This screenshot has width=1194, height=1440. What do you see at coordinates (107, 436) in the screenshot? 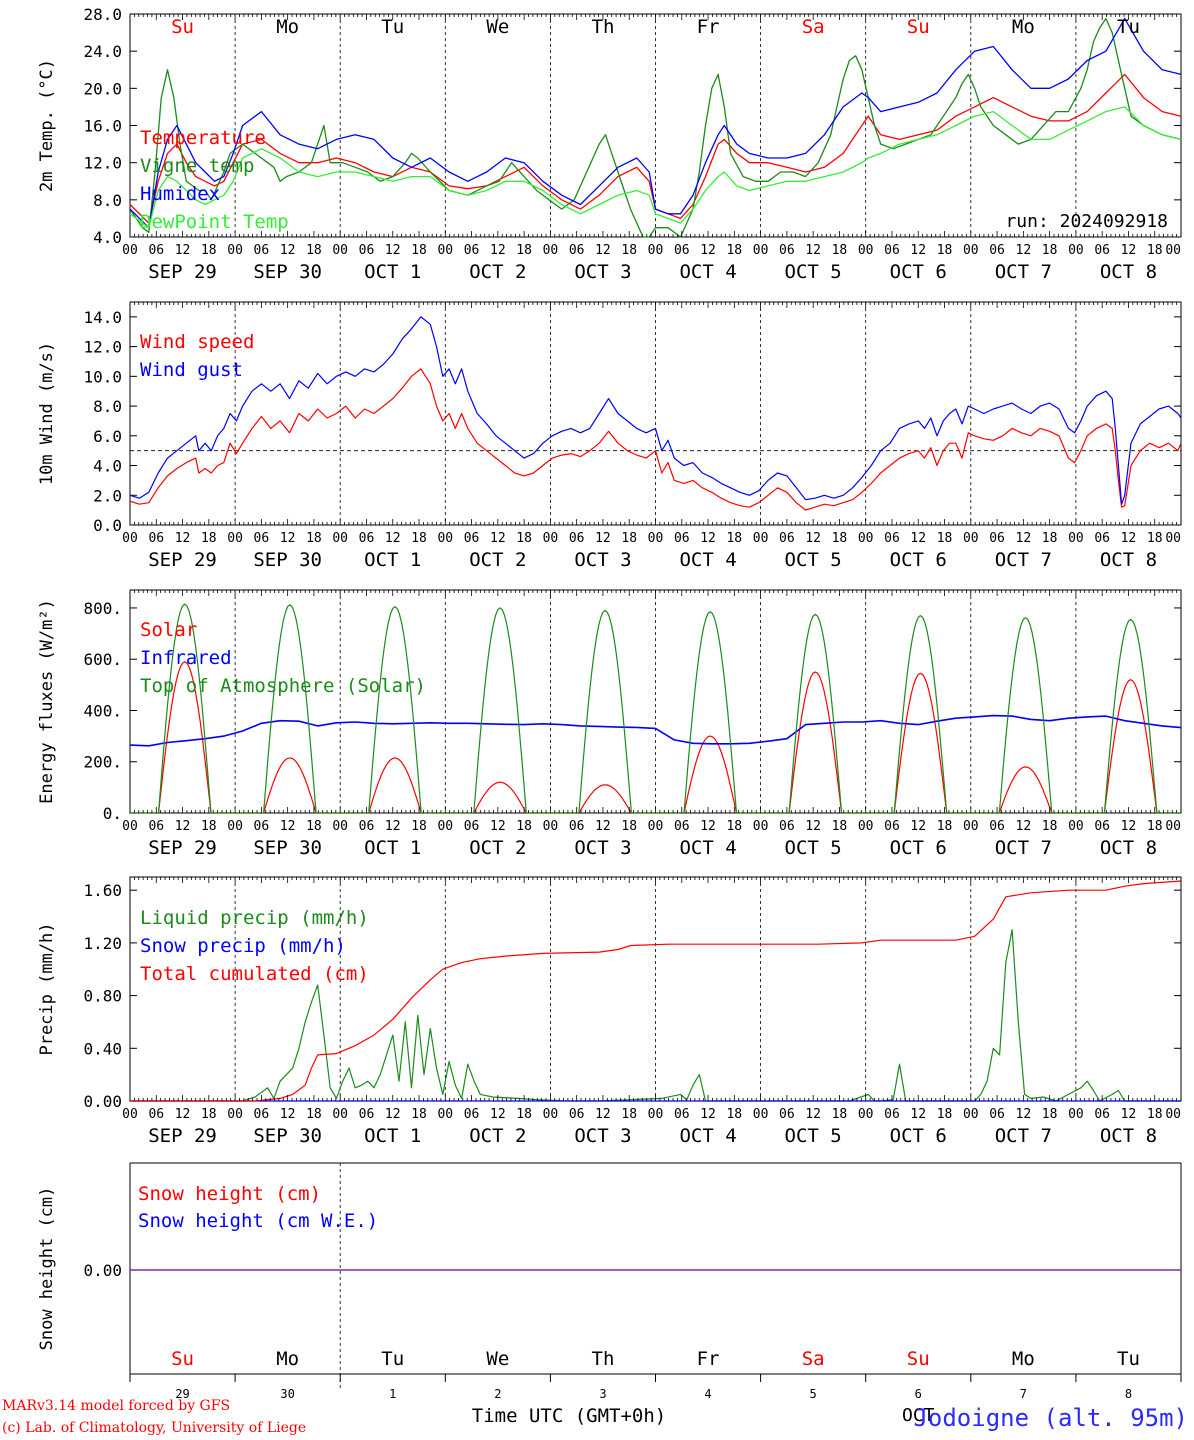
I see `y-tick-label: 6.0` at bounding box center [107, 436].